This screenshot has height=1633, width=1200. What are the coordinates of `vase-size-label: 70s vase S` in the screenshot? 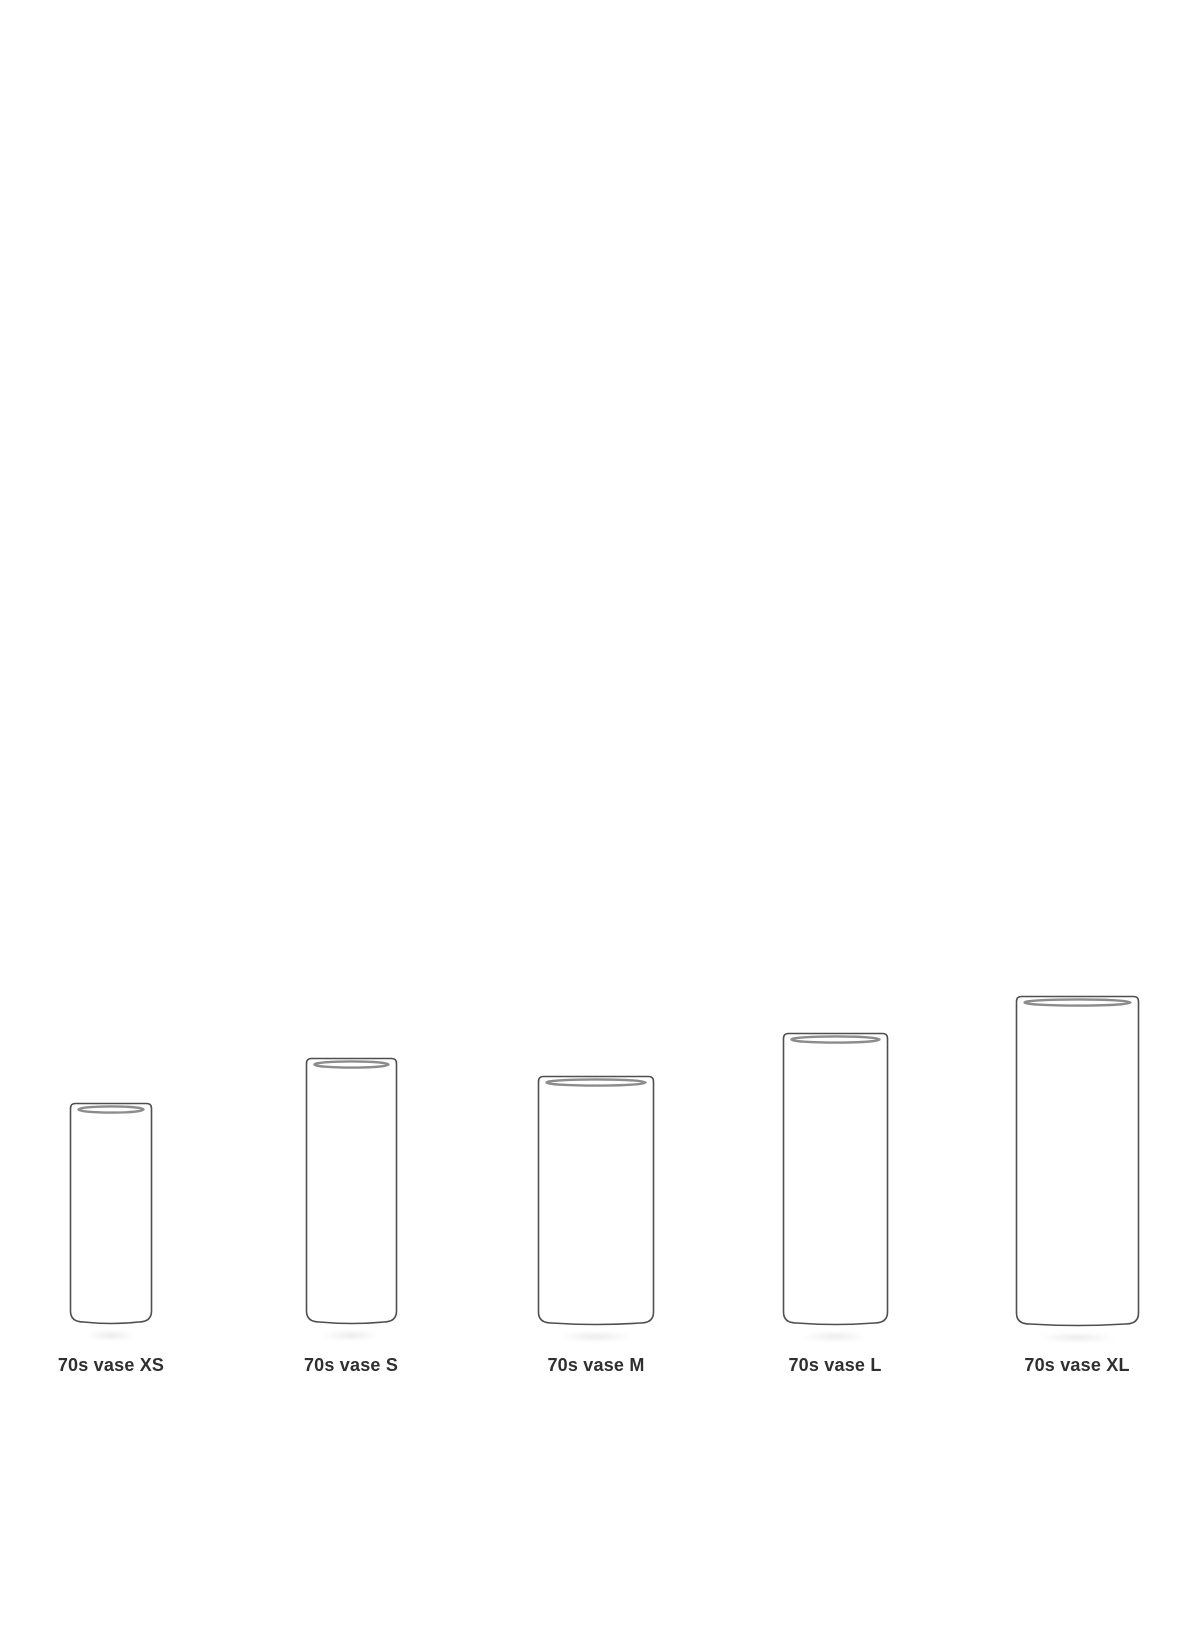 It's located at (351, 1365).